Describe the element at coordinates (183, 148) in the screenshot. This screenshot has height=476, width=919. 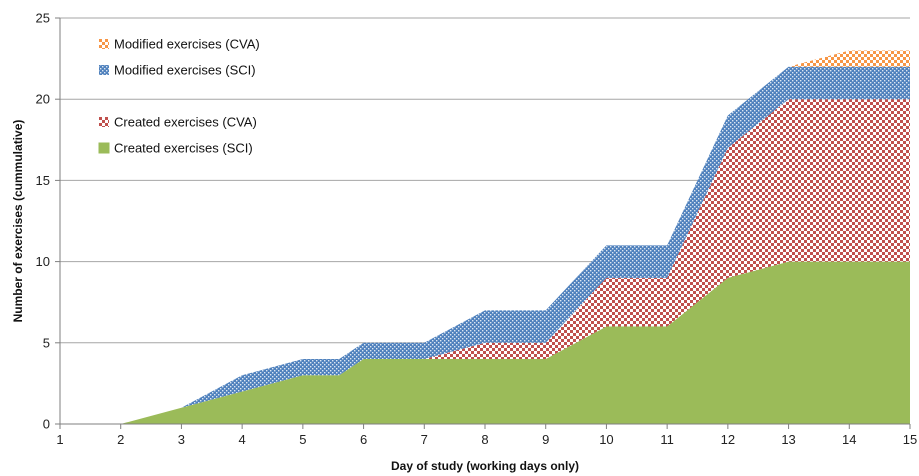
I see `legend-label-3: Created exercises (SCI)` at that location.